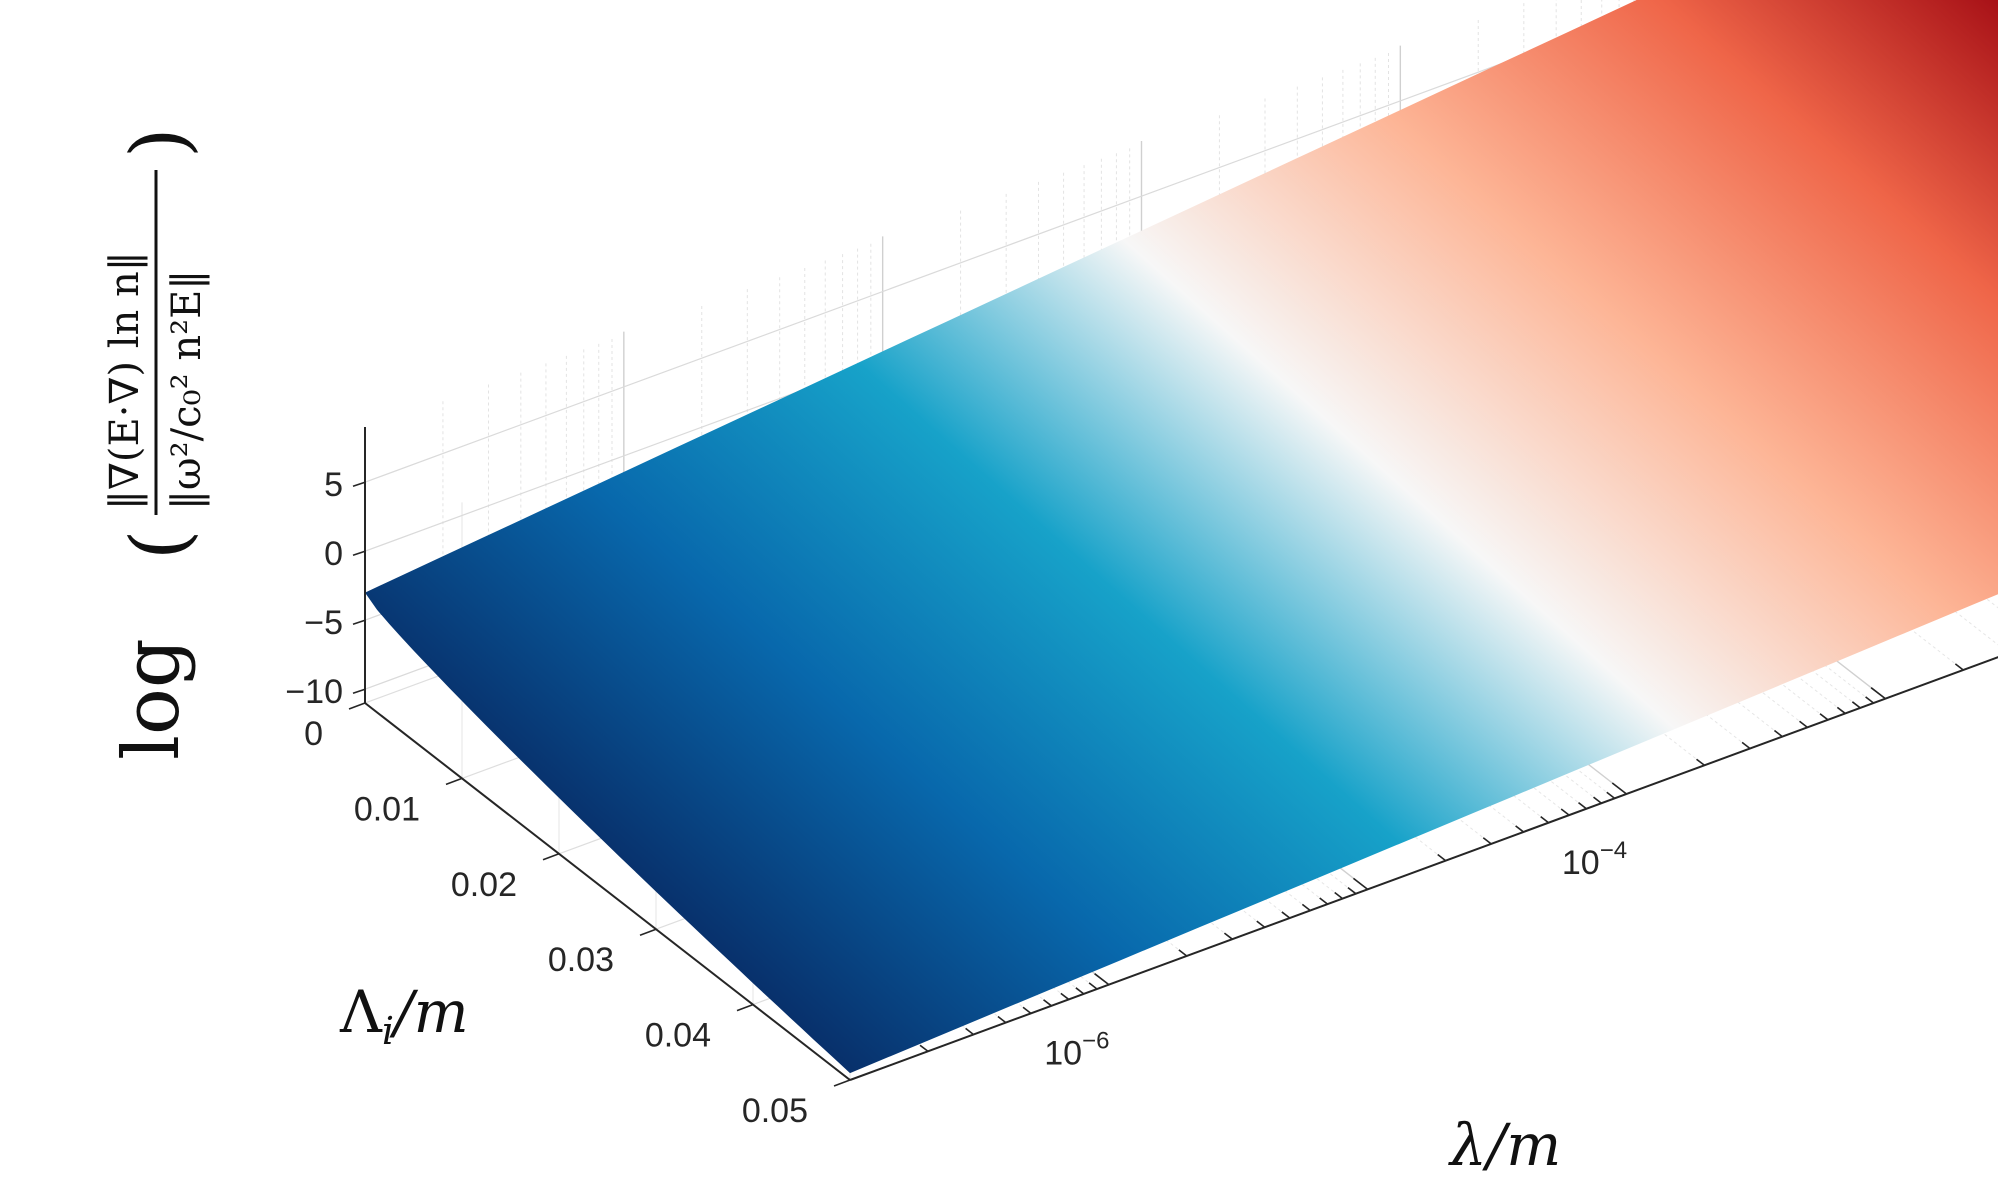  Describe the element at coordinates (152, 699) in the screenshot. I see `z-axis-label-log: log` at that location.